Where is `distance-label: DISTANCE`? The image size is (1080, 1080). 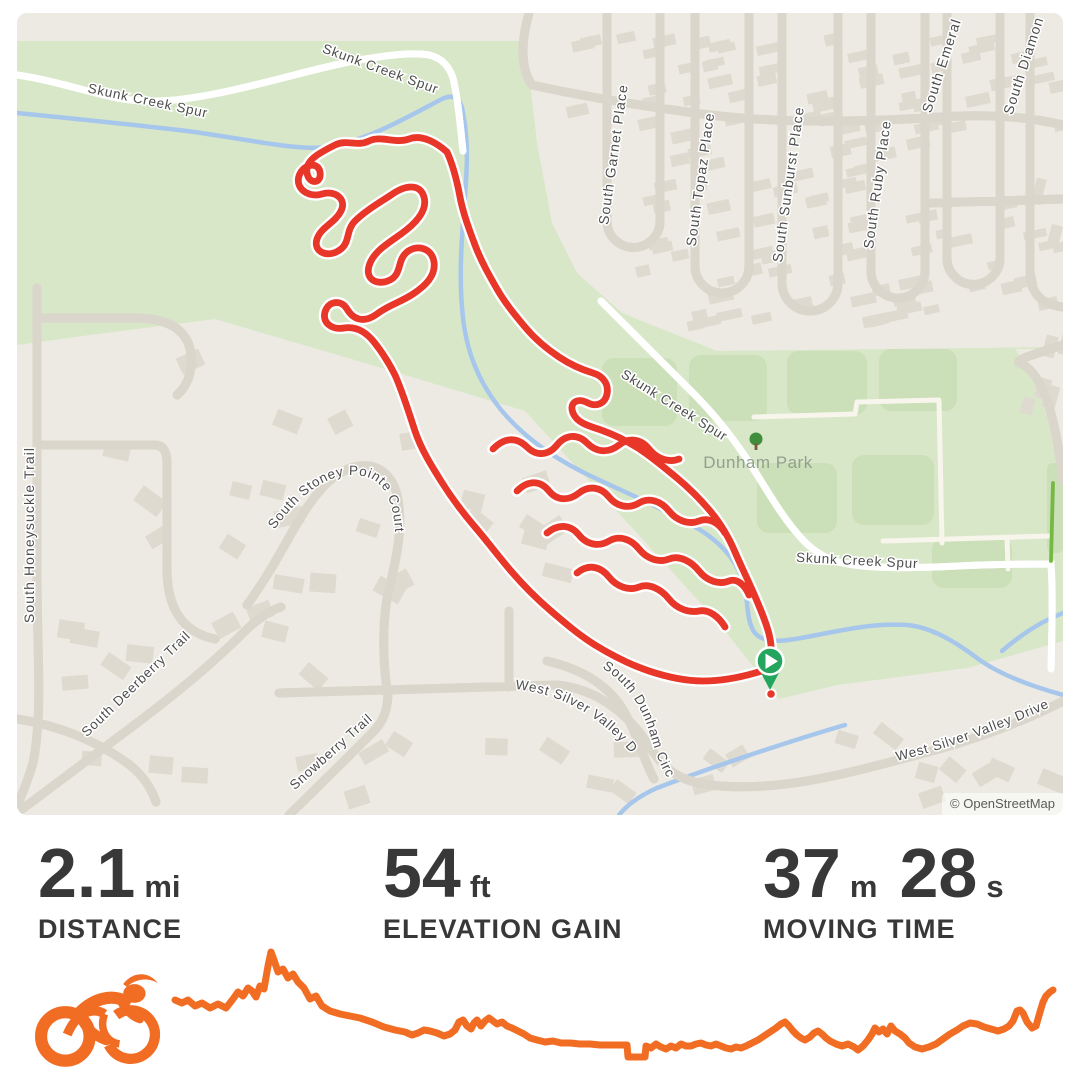 distance-label: DISTANCE is located at coordinates (110, 929).